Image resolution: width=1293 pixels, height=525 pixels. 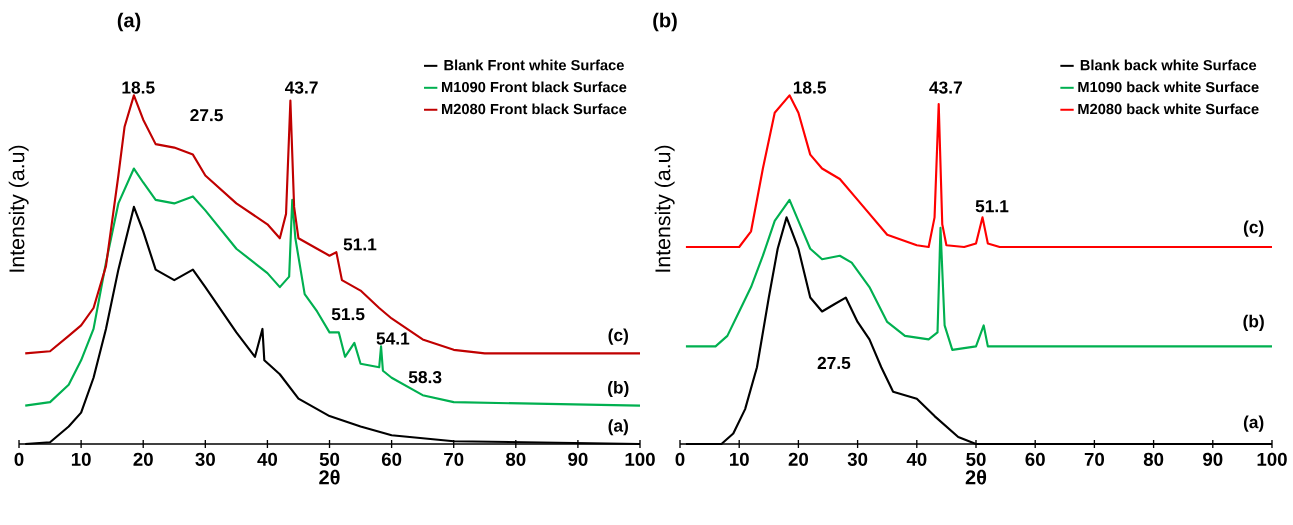 What do you see at coordinates (1168, 65) in the screenshot?
I see `legend-label: Blank back white Surface` at bounding box center [1168, 65].